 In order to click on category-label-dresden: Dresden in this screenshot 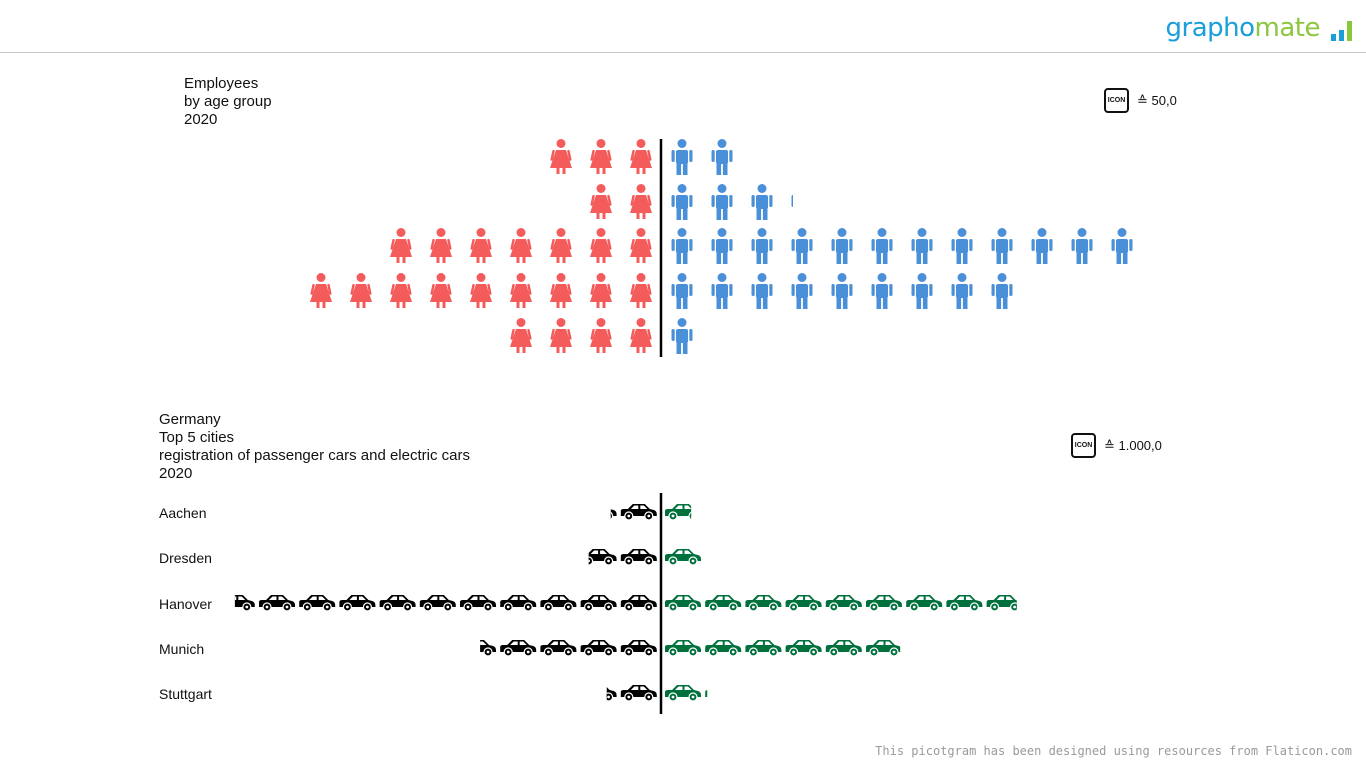, I will do `click(185, 558)`.